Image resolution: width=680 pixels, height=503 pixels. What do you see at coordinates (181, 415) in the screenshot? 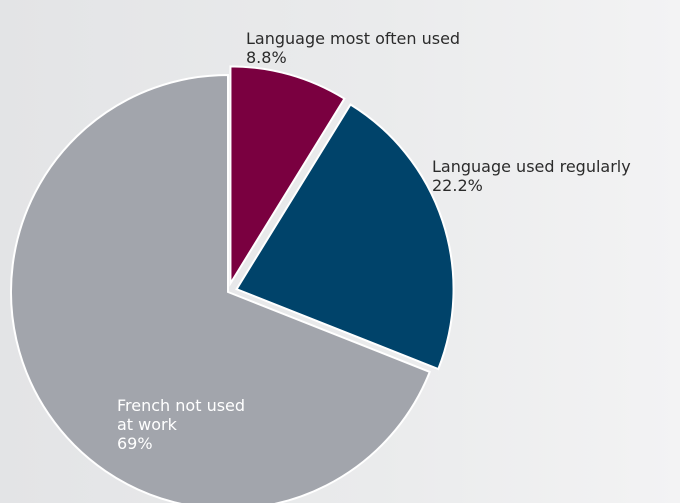
I see `slice-label-text: French not used at work` at bounding box center [181, 415].